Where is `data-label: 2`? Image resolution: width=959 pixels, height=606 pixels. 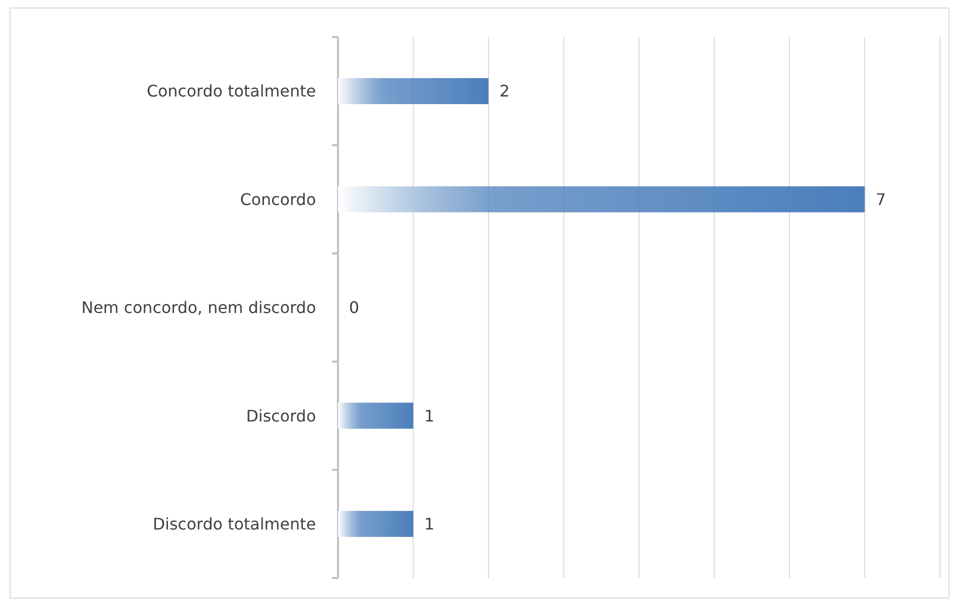 data-label: 2 is located at coordinates (505, 91).